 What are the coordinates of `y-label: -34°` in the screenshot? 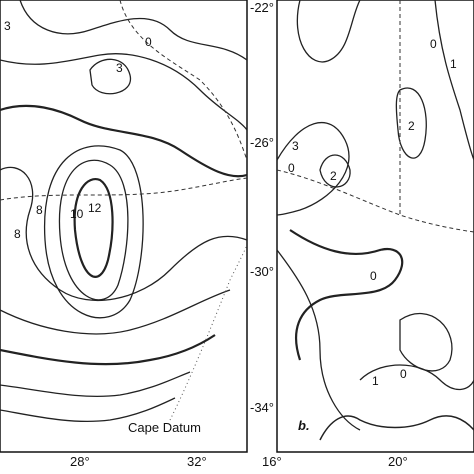 It's located at (262, 407).